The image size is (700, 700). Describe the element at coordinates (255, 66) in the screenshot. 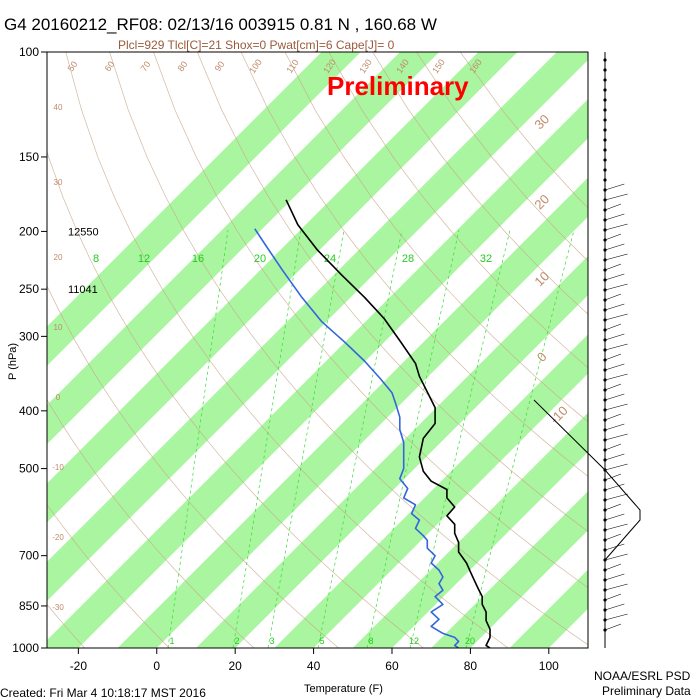

I see `dry-adiabat-label: 100` at that location.